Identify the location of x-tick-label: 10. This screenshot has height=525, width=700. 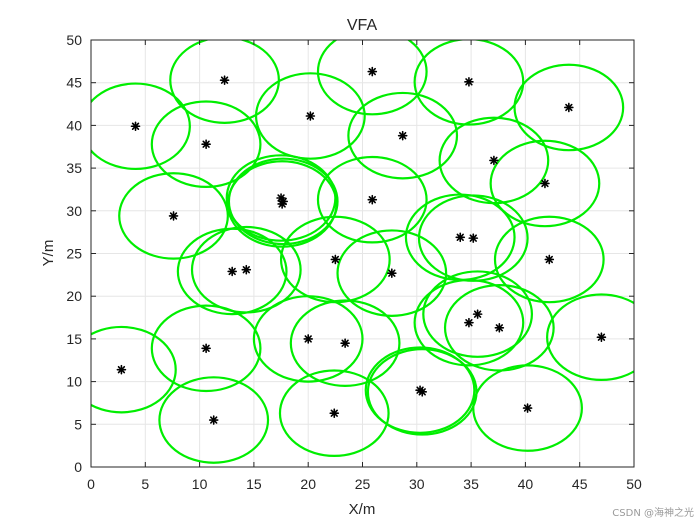
(200, 484).